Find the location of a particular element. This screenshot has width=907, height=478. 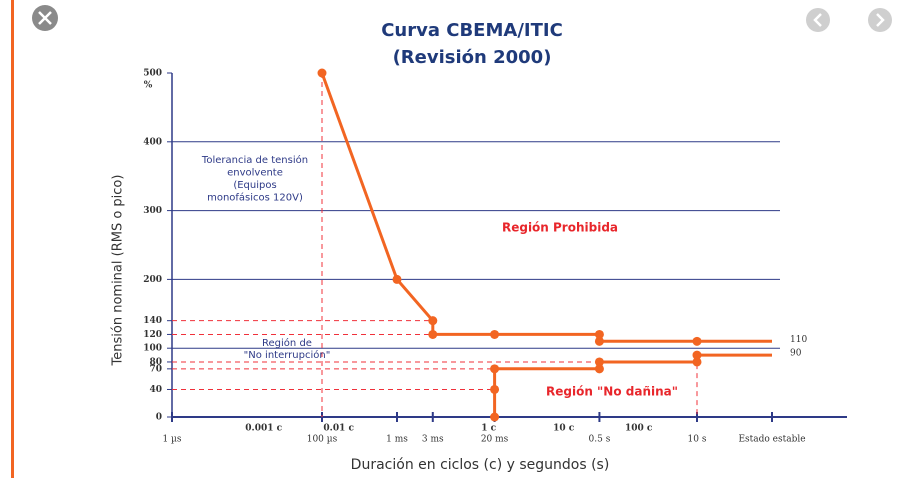

y-tick-label: 120 is located at coordinates (152, 335).